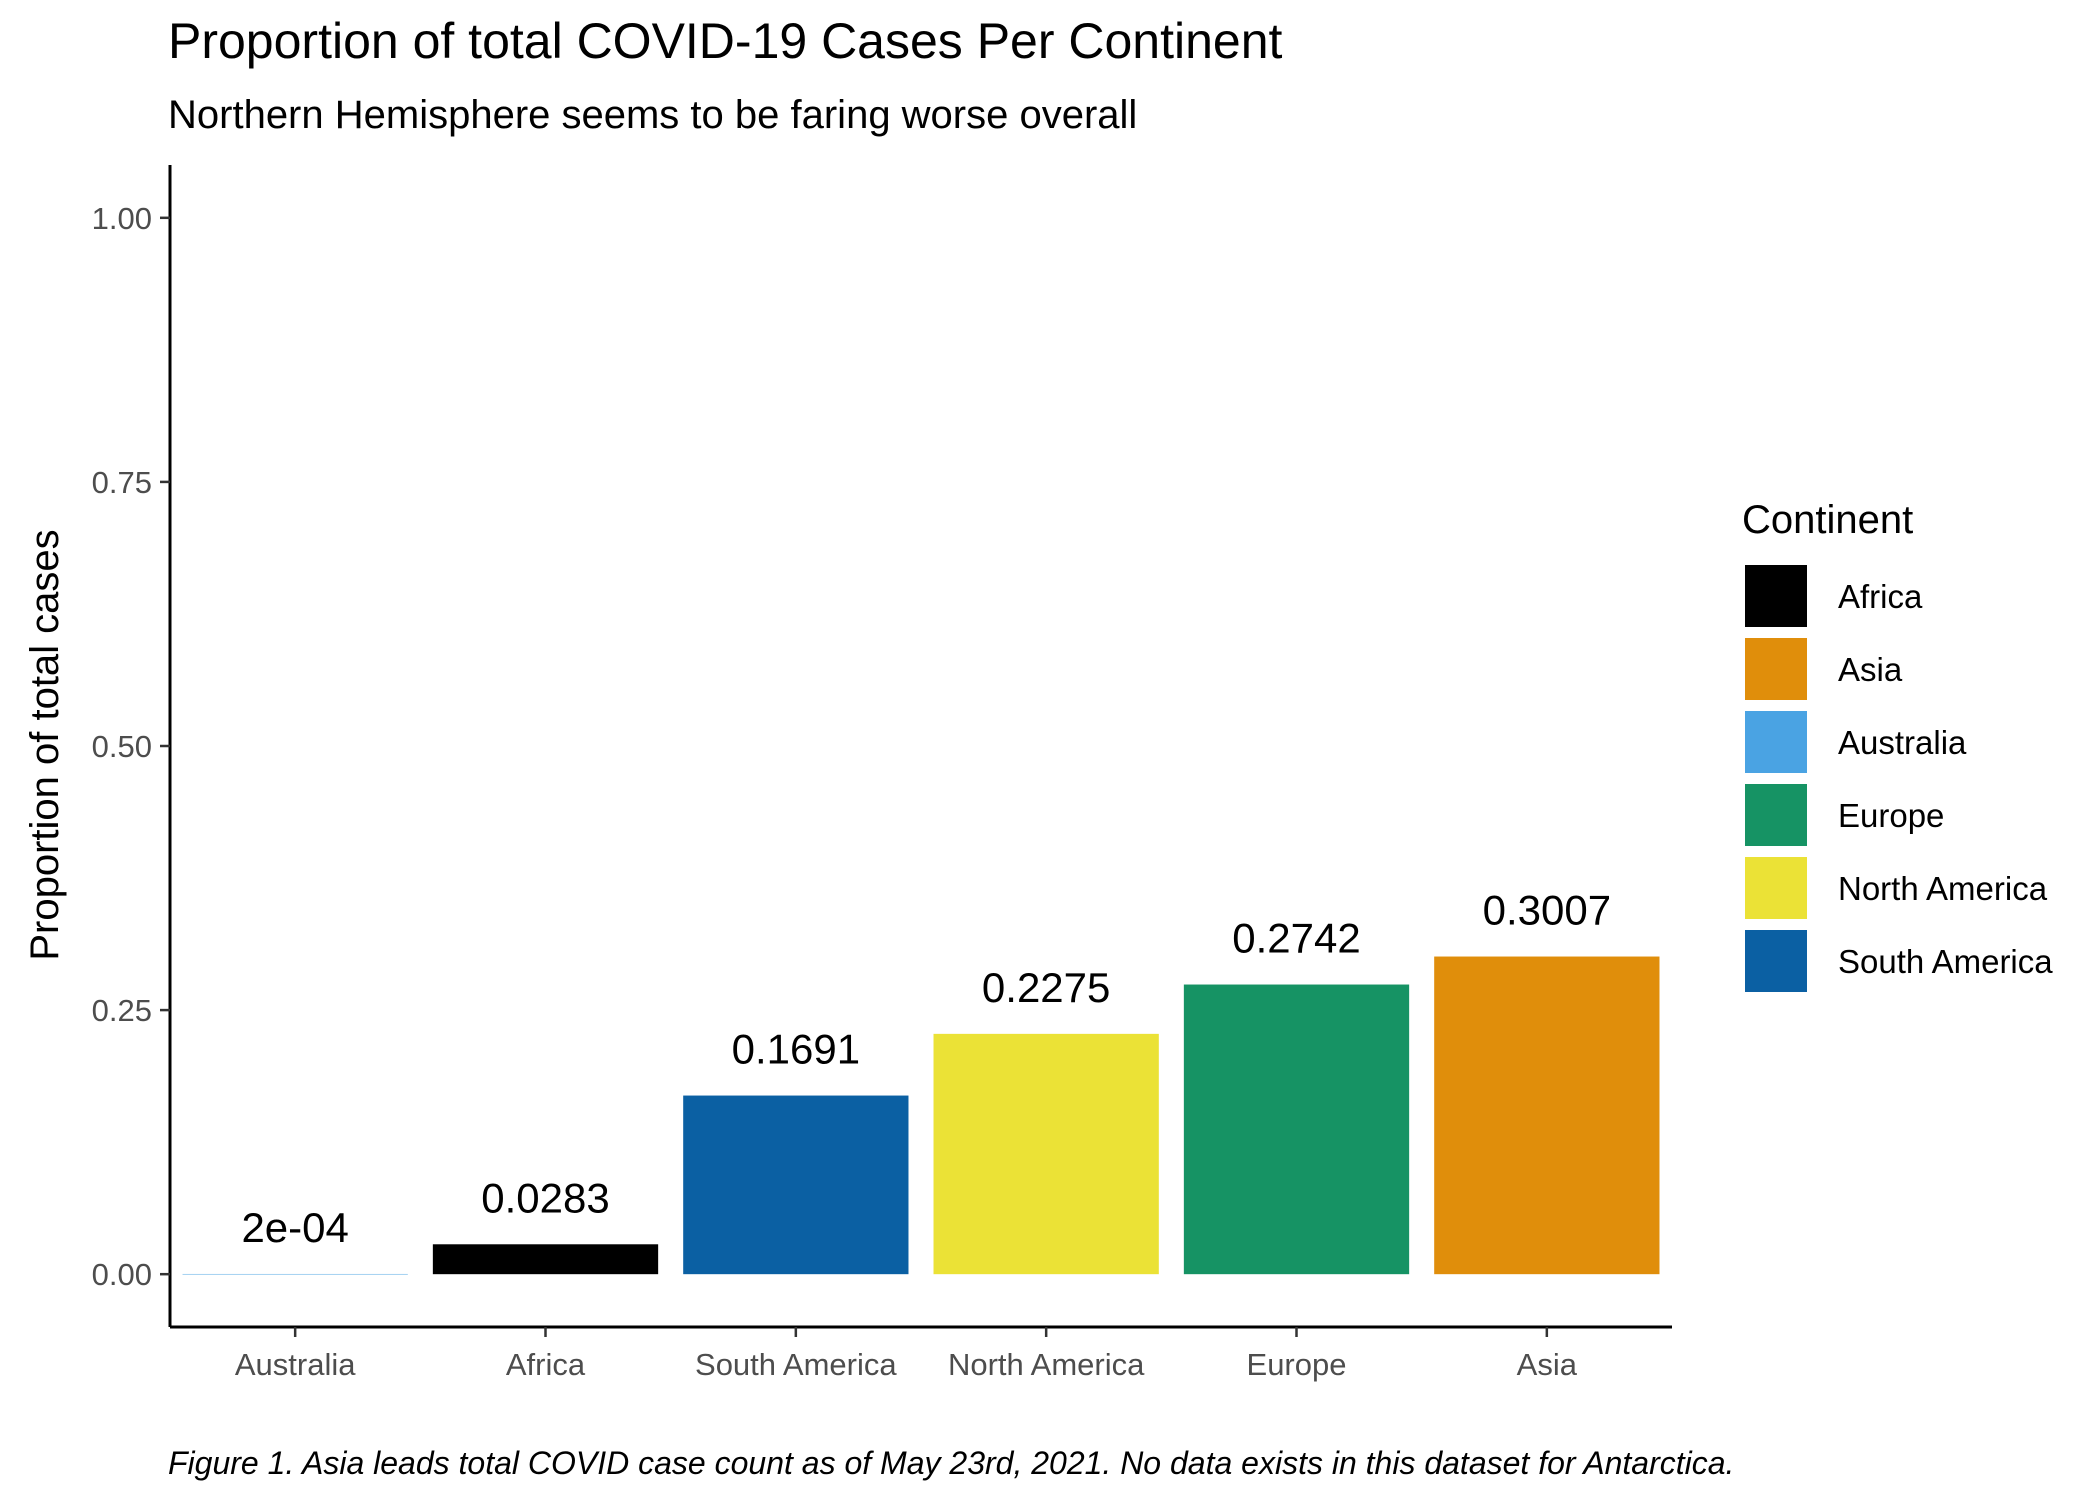 This screenshot has width=2099, height=1499. What do you see at coordinates (1297, 1364) in the screenshot?
I see `x-tick-label: Europe` at bounding box center [1297, 1364].